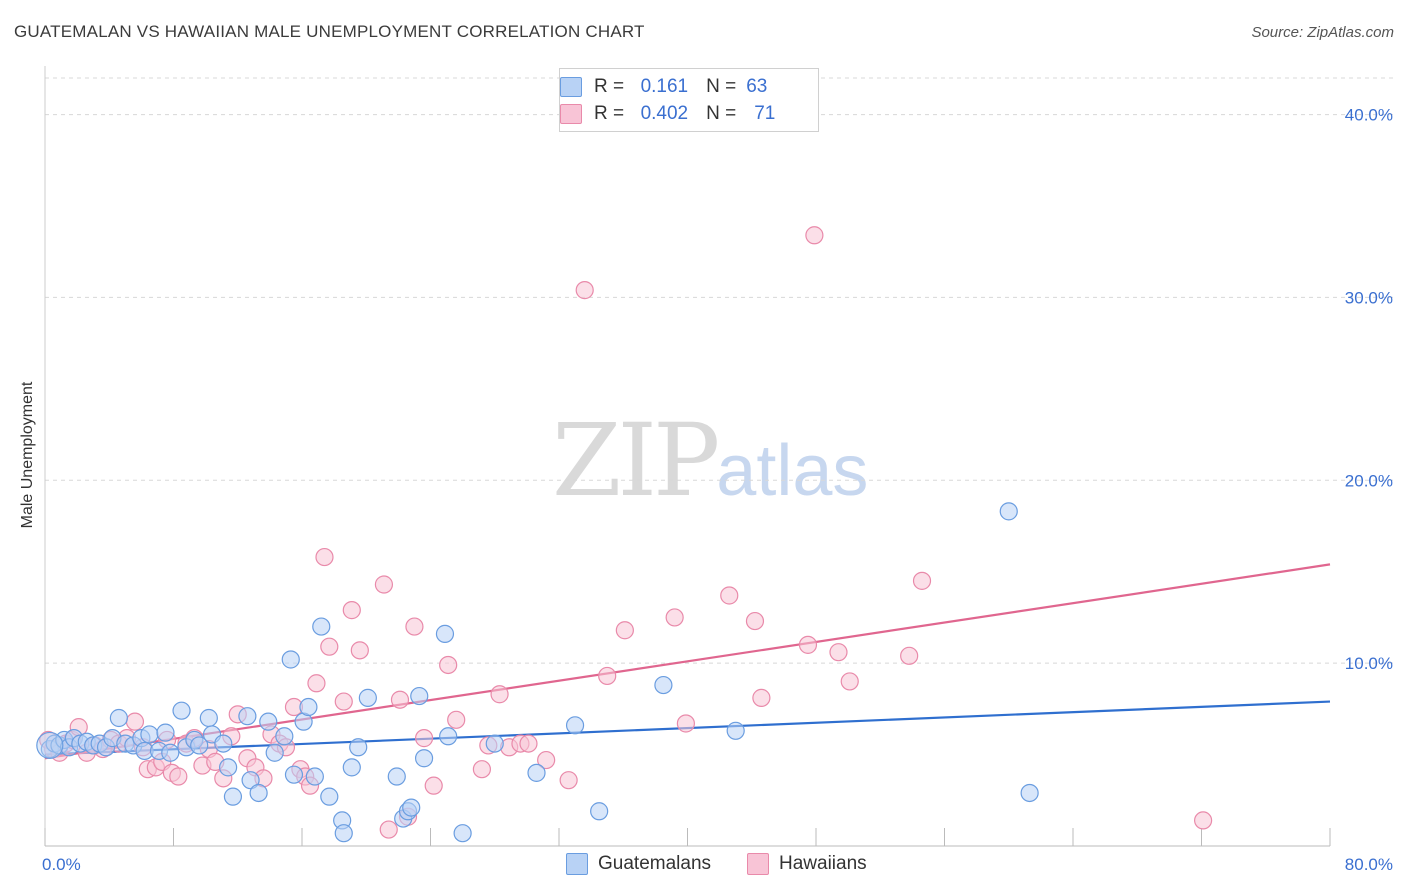 The width and height of the screenshot is (1406, 892). I want to click on bottom-legend-swatch-pink, so click(758, 864).